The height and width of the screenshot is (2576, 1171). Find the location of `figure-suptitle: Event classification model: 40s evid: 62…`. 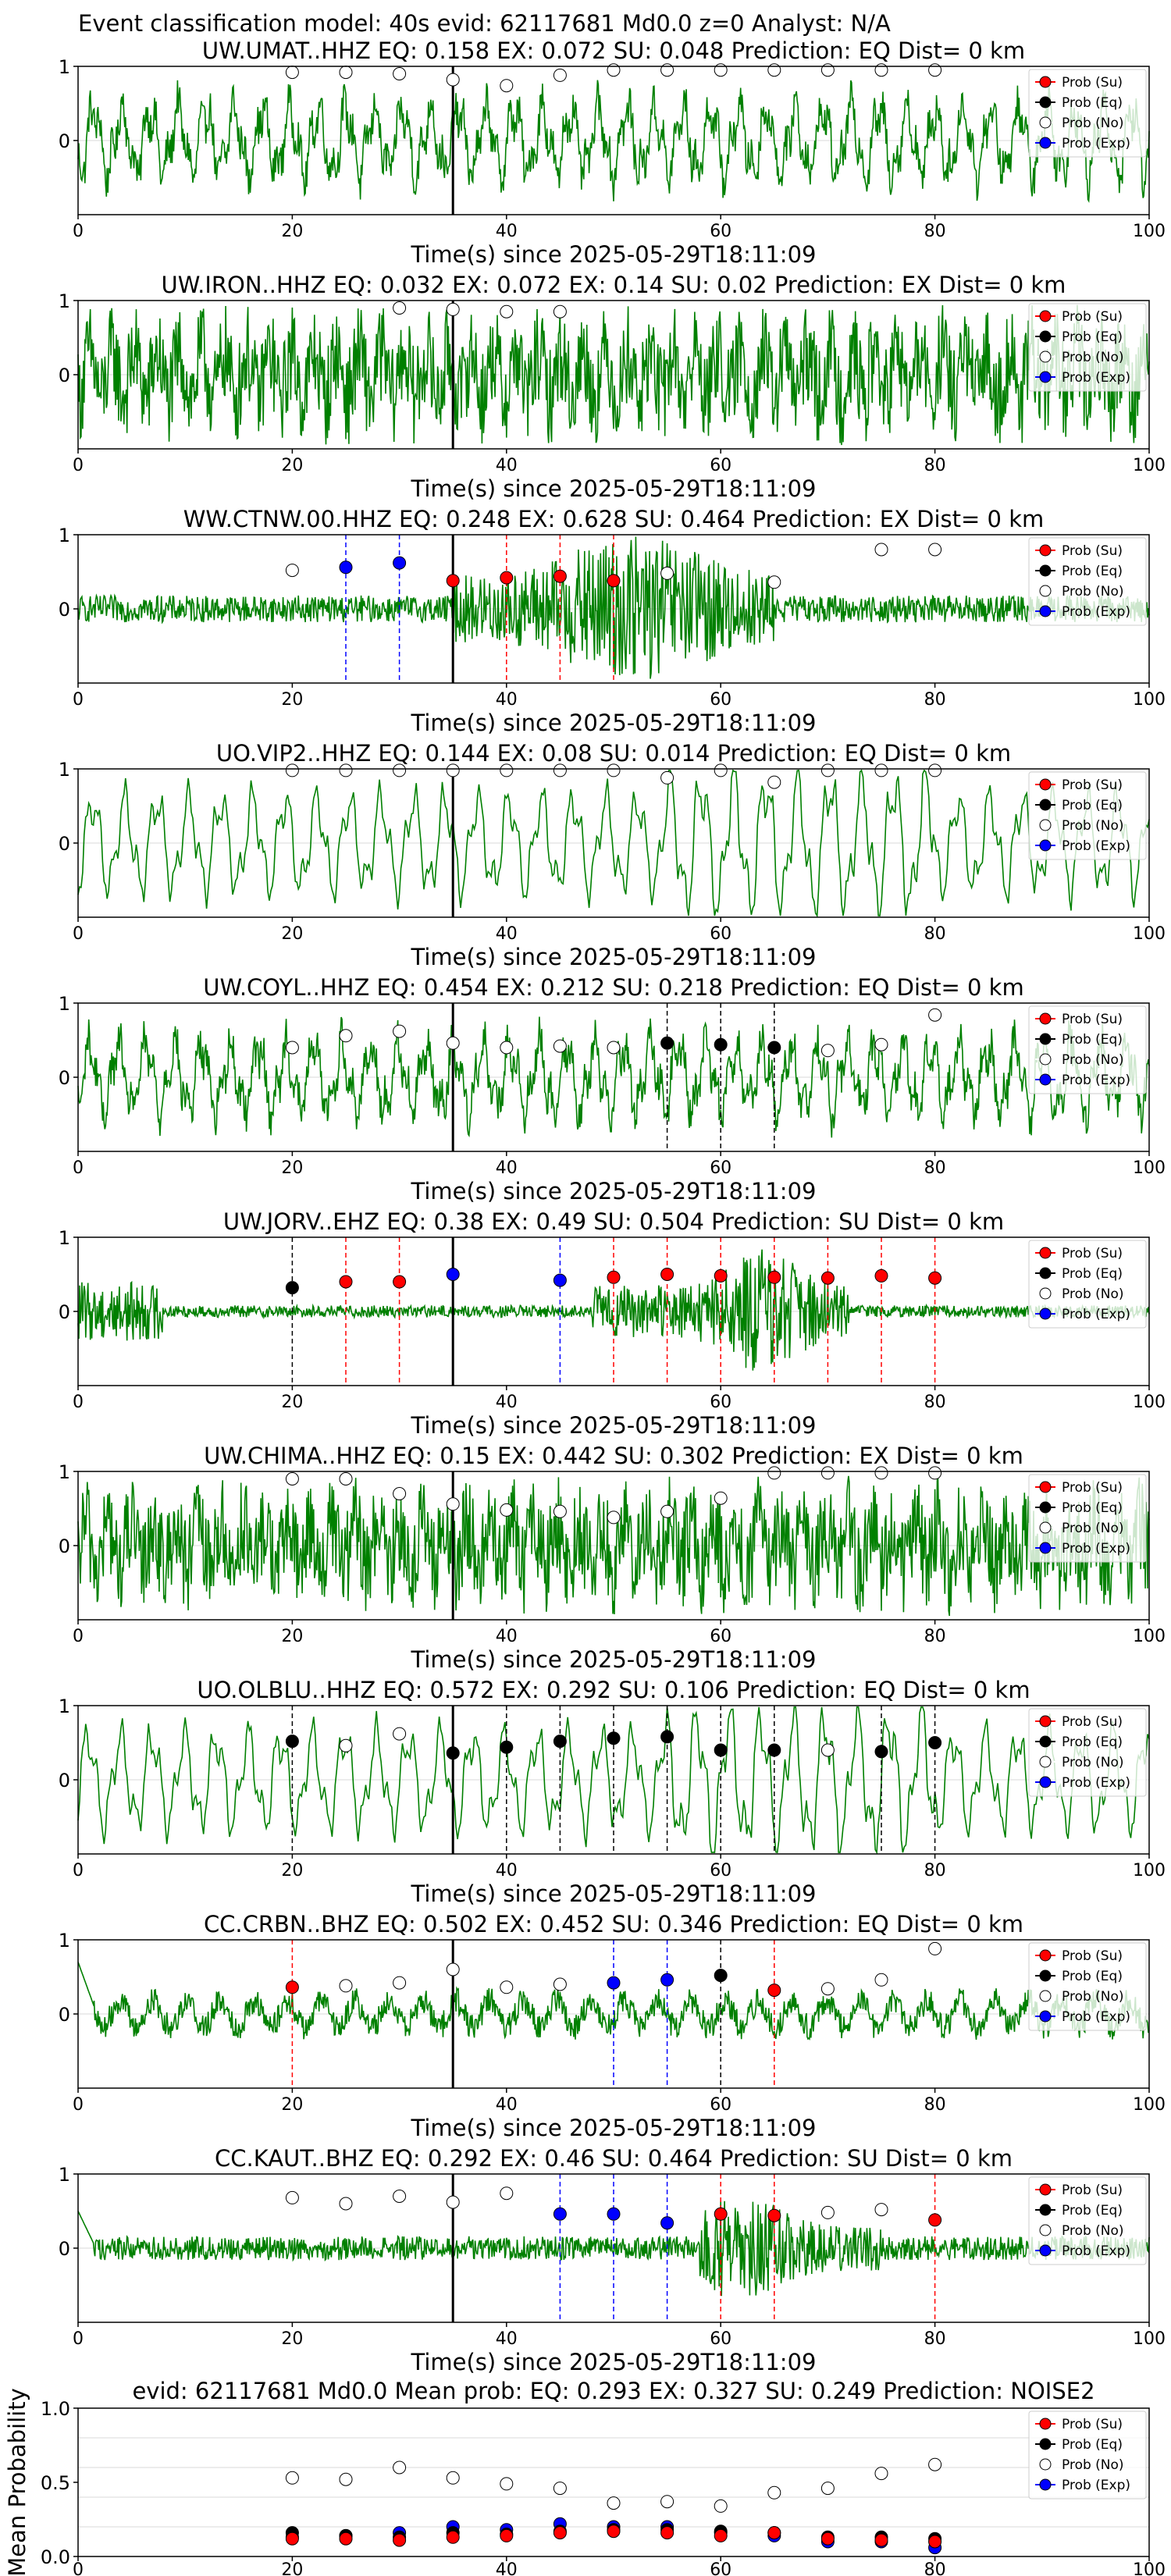

figure-suptitle: Event classification model: 40s evid: 62… is located at coordinates (485, 23).